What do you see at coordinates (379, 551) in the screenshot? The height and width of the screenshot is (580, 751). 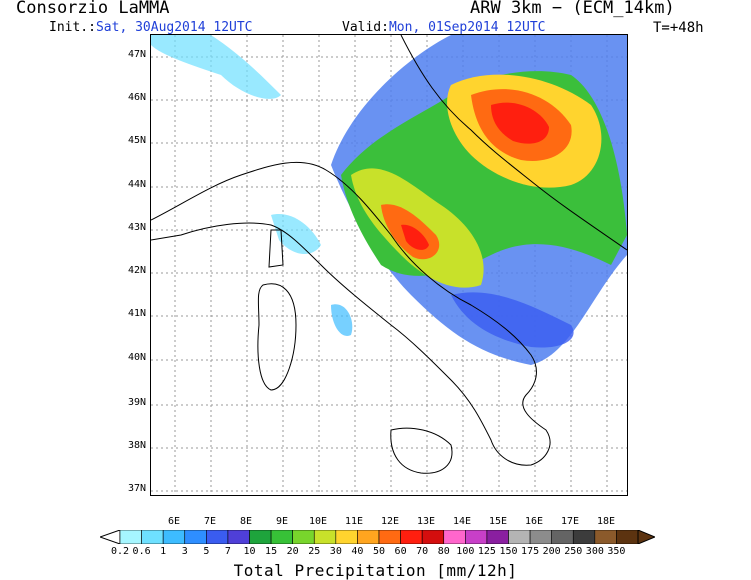 I see `legend-tick-label: 50` at bounding box center [379, 551].